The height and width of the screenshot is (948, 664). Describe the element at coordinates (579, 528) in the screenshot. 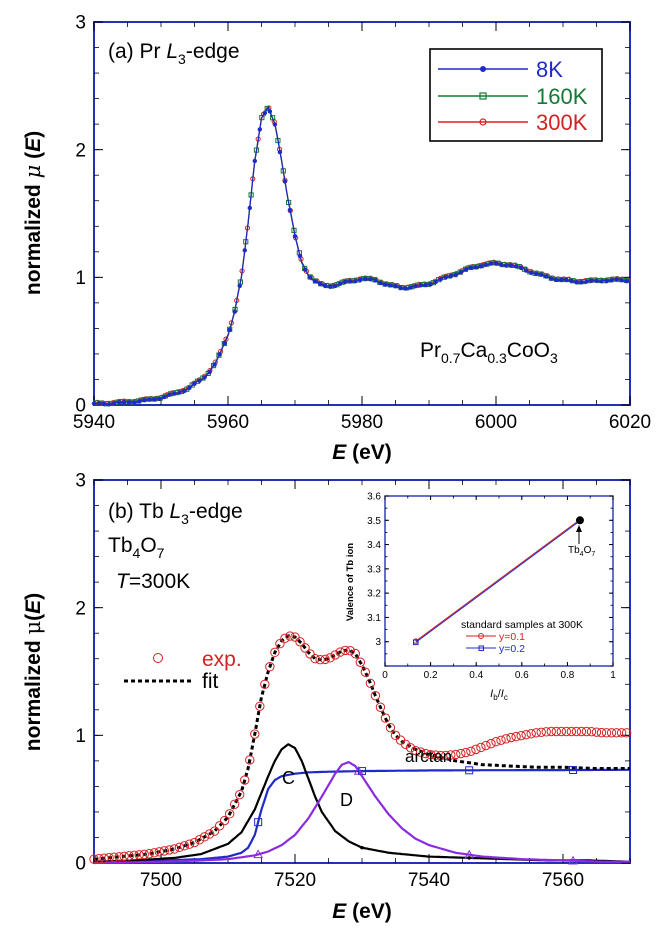

I see `inset-annotation-arrowhead` at that location.